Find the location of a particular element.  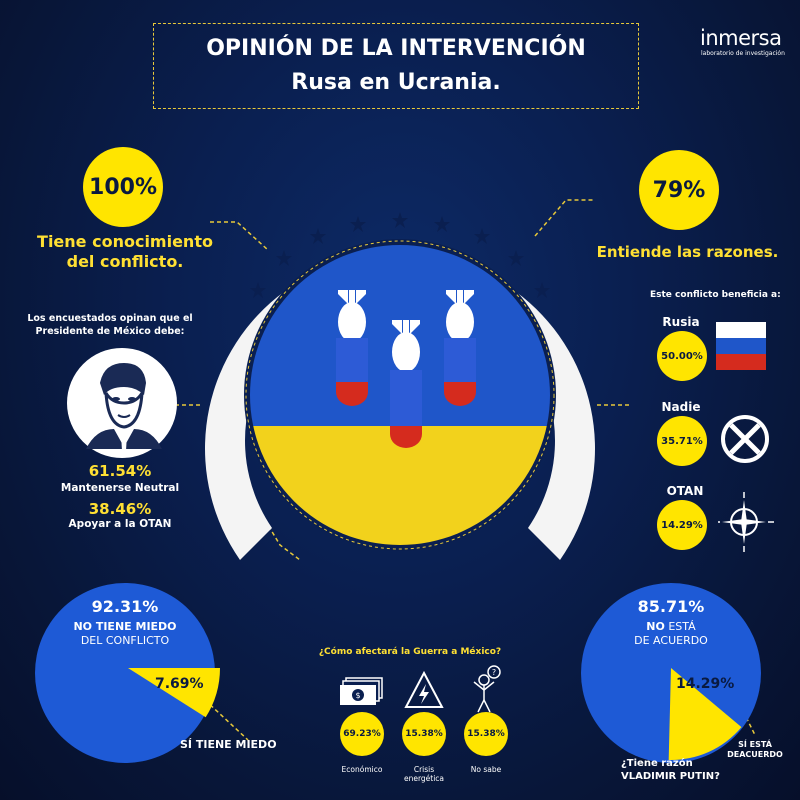

putin-pie-yes-slice is located at coordinates (705, 714).